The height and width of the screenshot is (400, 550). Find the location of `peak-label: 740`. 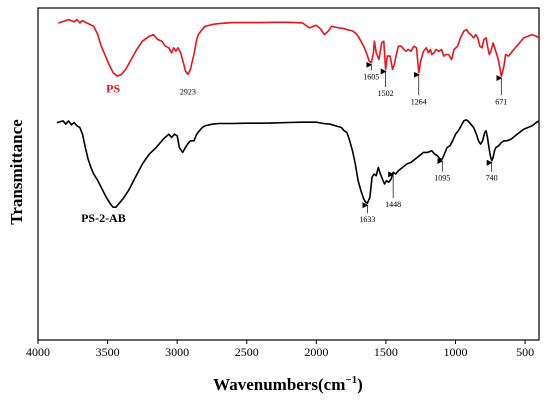

peak-label: 740 is located at coordinates (492, 178).